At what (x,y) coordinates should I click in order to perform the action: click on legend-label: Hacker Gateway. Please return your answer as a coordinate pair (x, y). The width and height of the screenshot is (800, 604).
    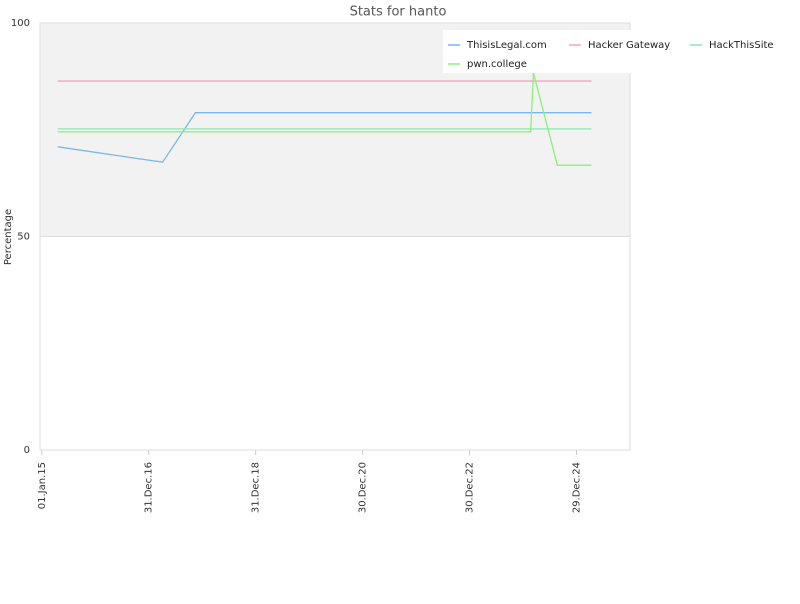
    Looking at the image, I should click on (629, 45).